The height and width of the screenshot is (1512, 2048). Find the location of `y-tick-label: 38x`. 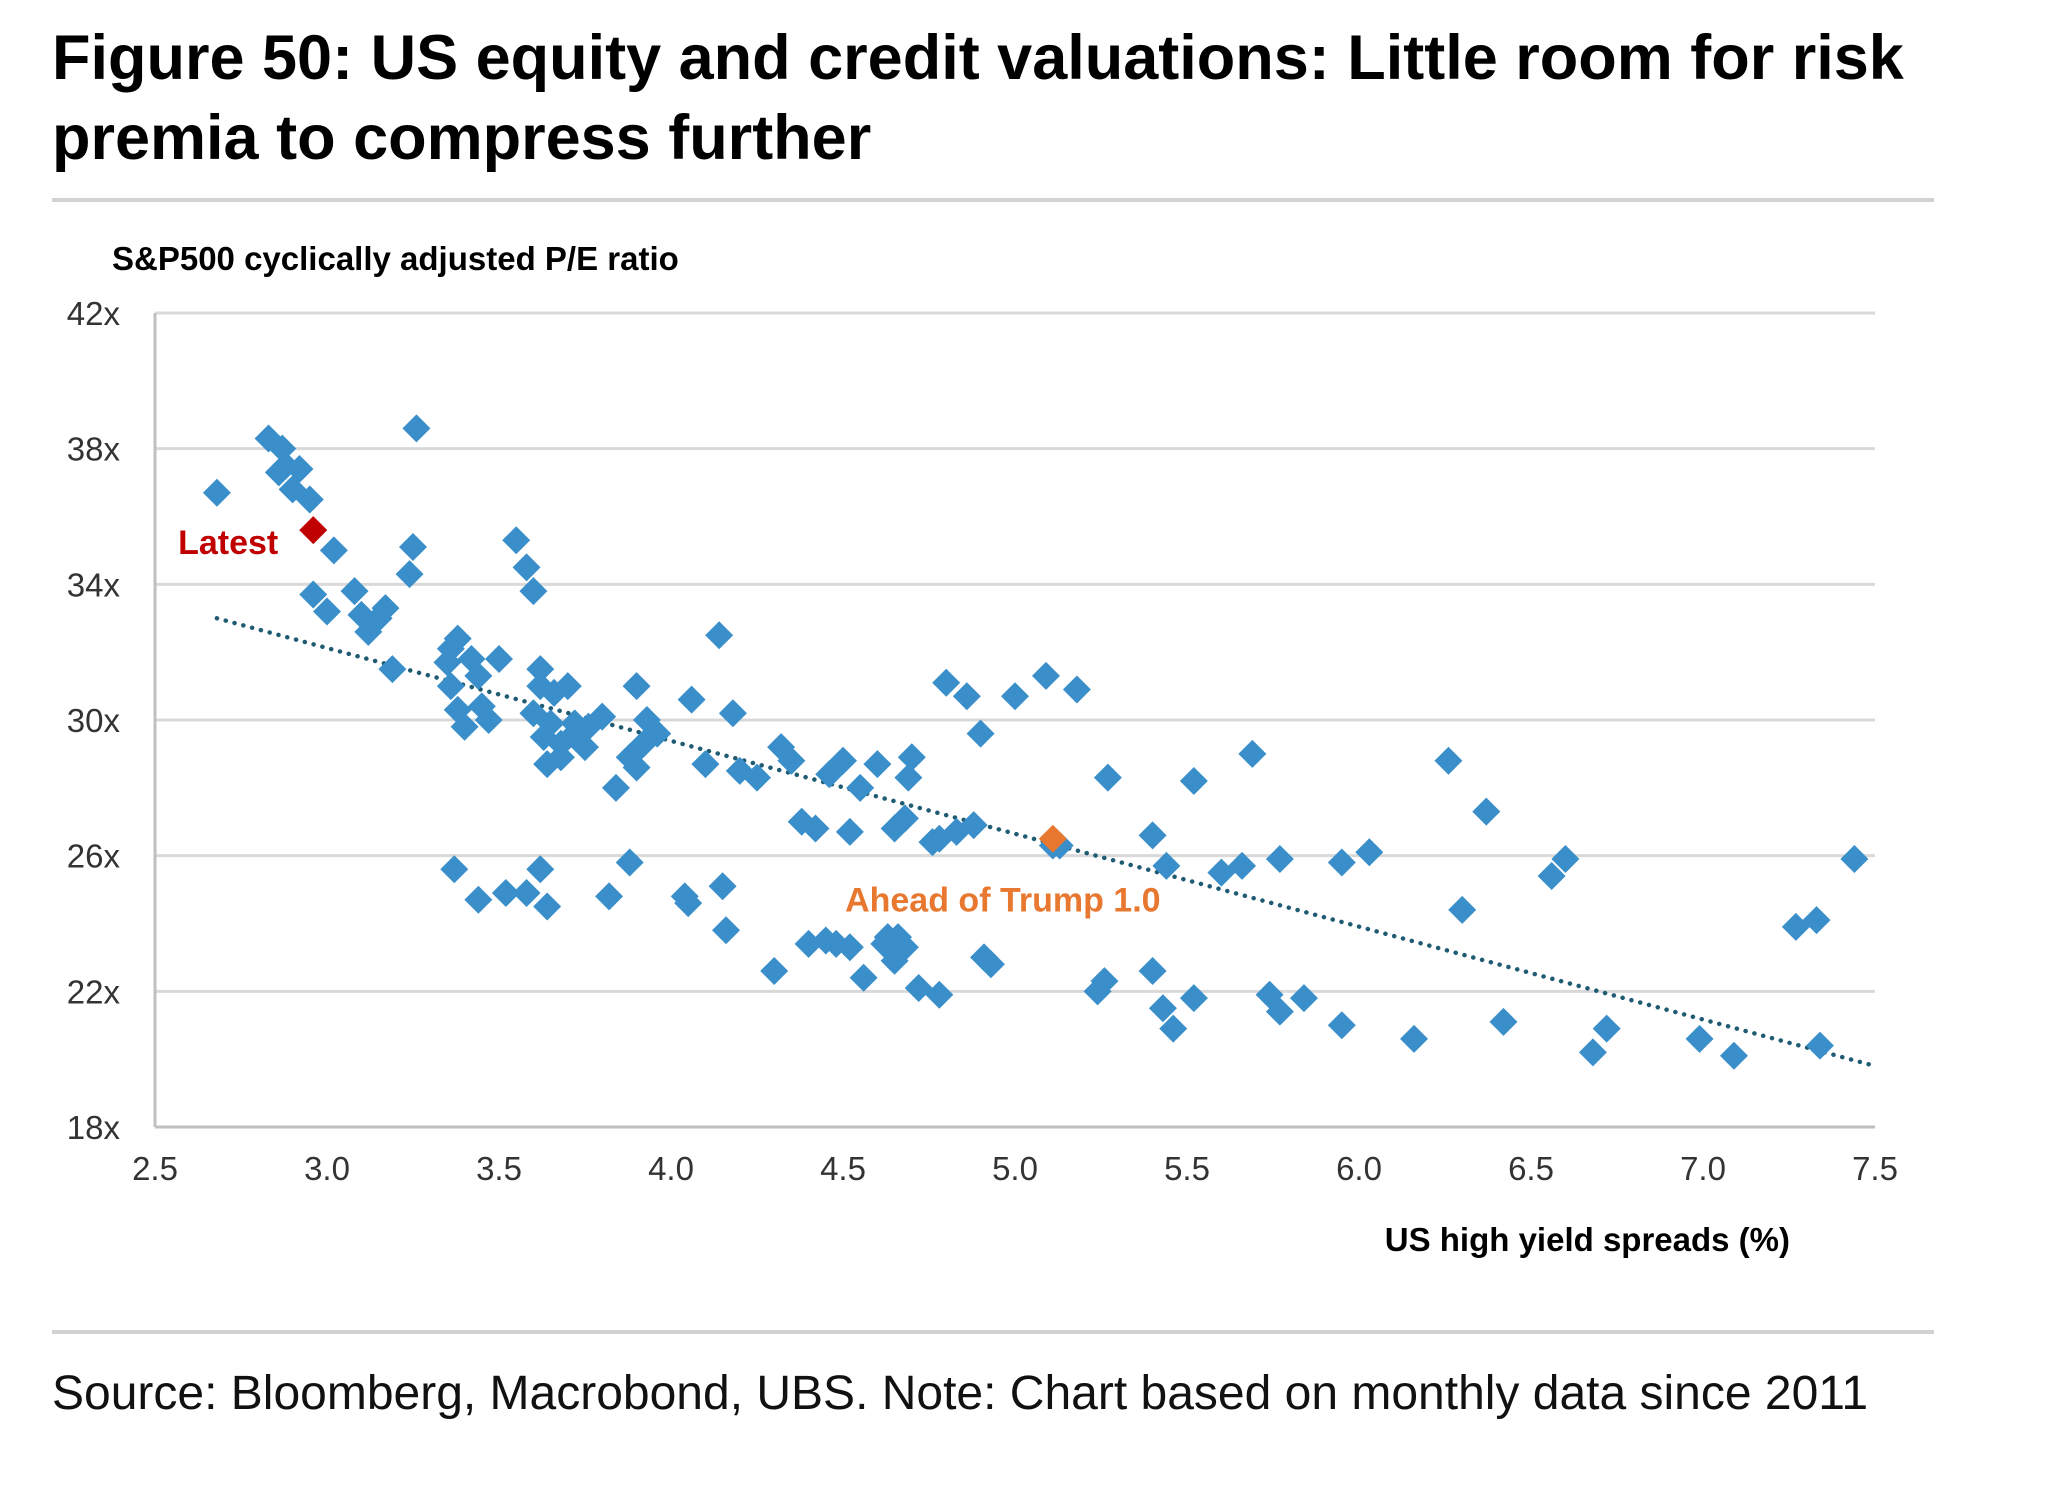

y-tick-label: 38x is located at coordinates (94, 449).